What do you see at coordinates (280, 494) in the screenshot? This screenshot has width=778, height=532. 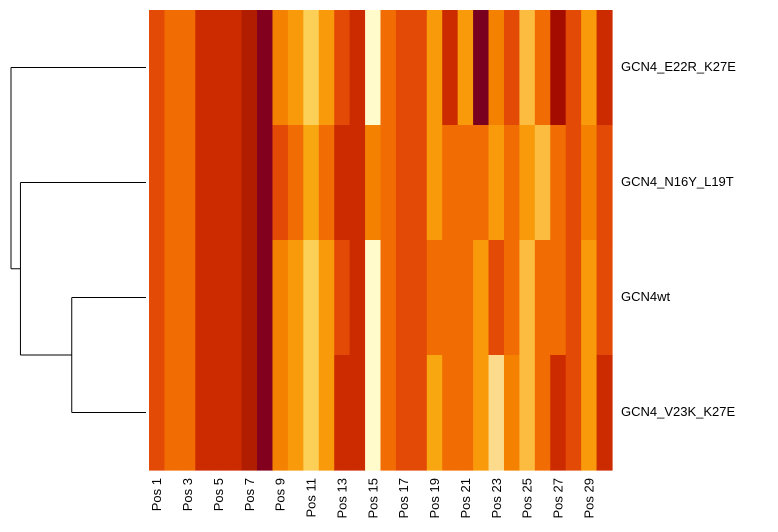 I see `column-label: Pos 9` at bounding box center [280, 494].